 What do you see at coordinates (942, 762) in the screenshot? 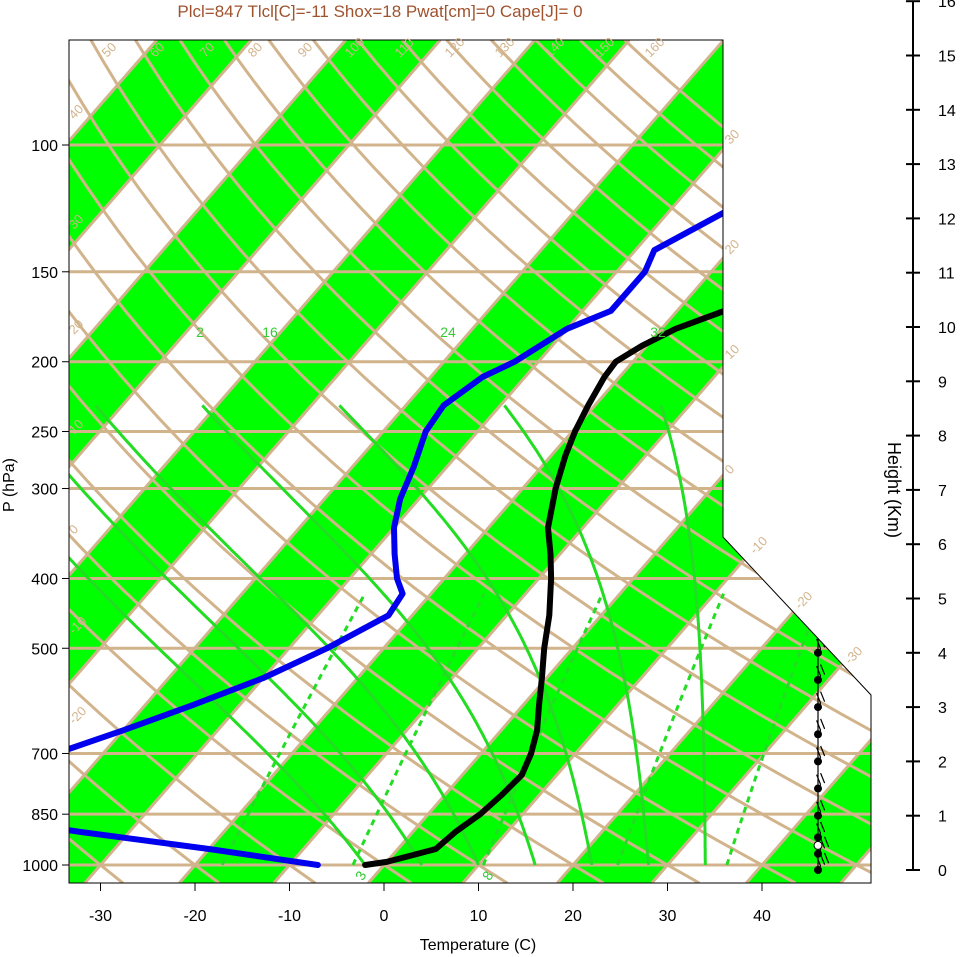
I see `height-tick-label: 2` at bounding box center [942, 762].